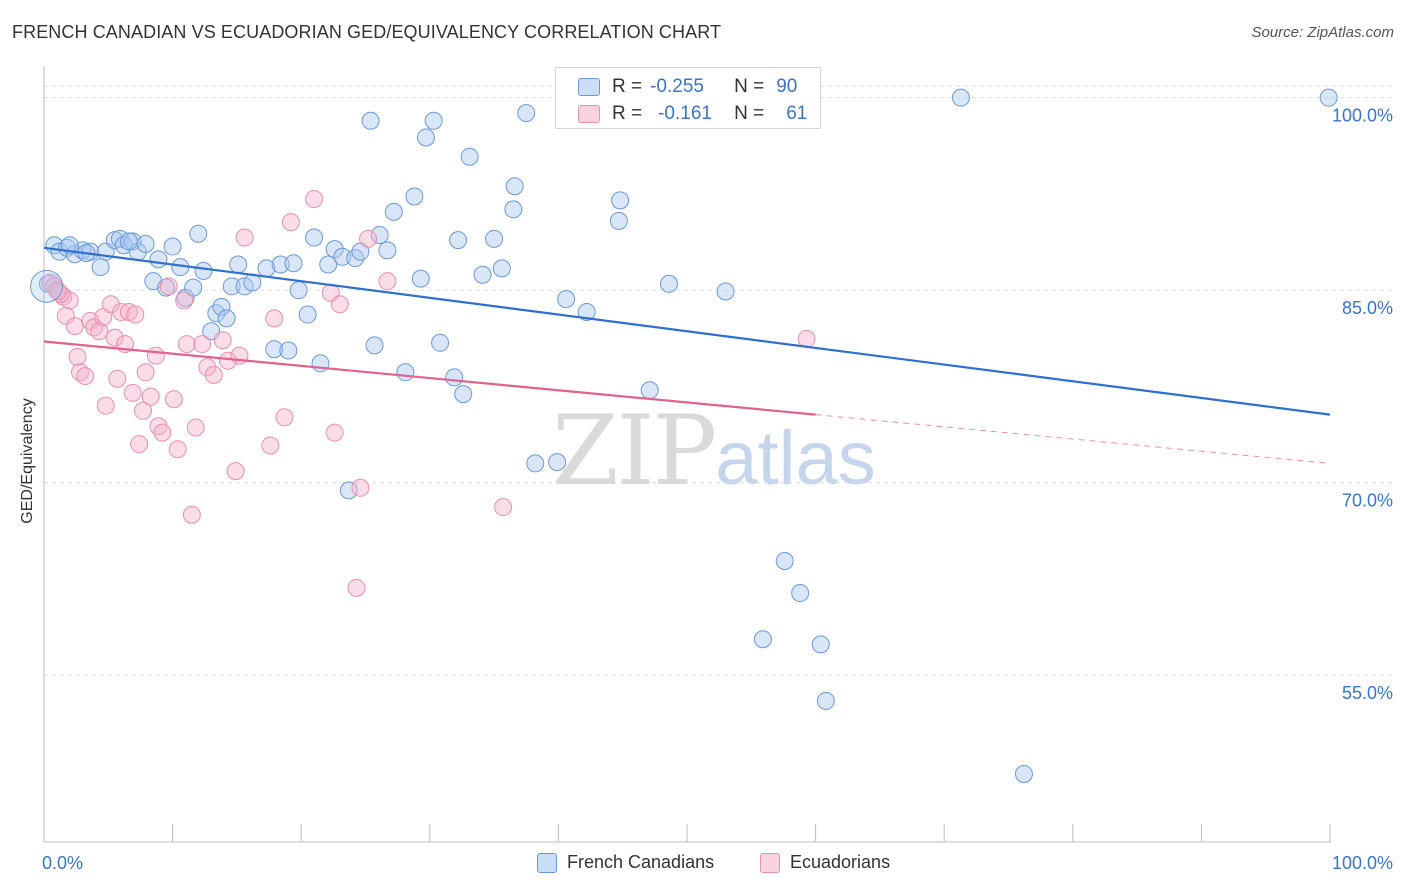 Image resolution: width=1406 pixels, height=892 pixels. What do you see at coordinates (47, 286) in the screenshot?
I see `data-point-cluster-french-canadians` at bounding box center [47, 286].